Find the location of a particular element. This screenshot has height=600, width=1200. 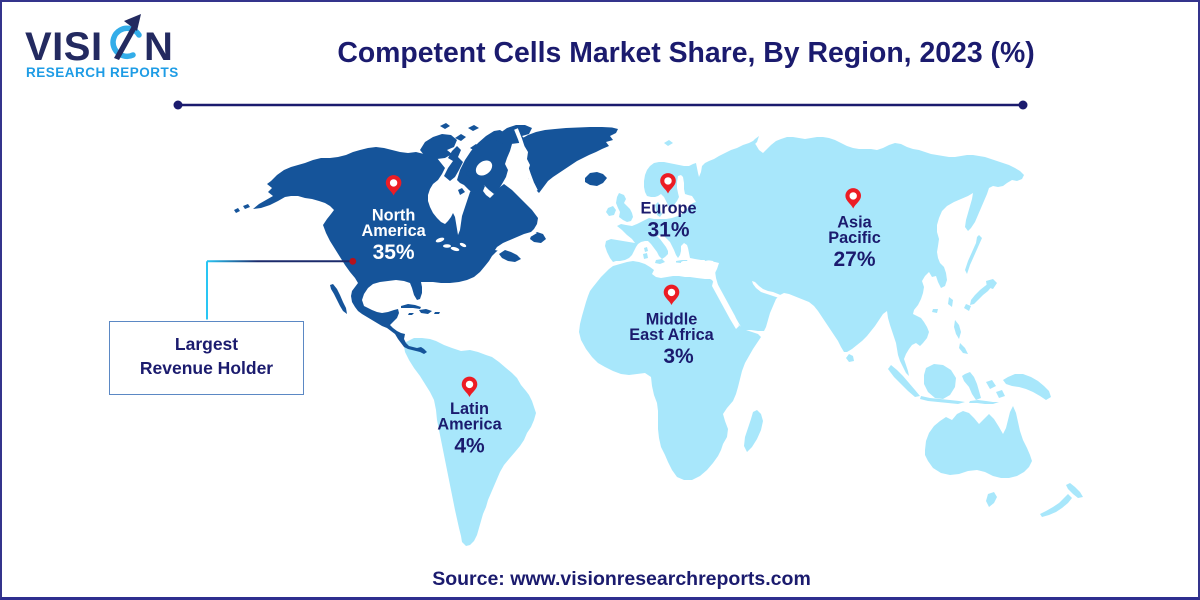

svg-text: North is located at coordinates (393, 216).